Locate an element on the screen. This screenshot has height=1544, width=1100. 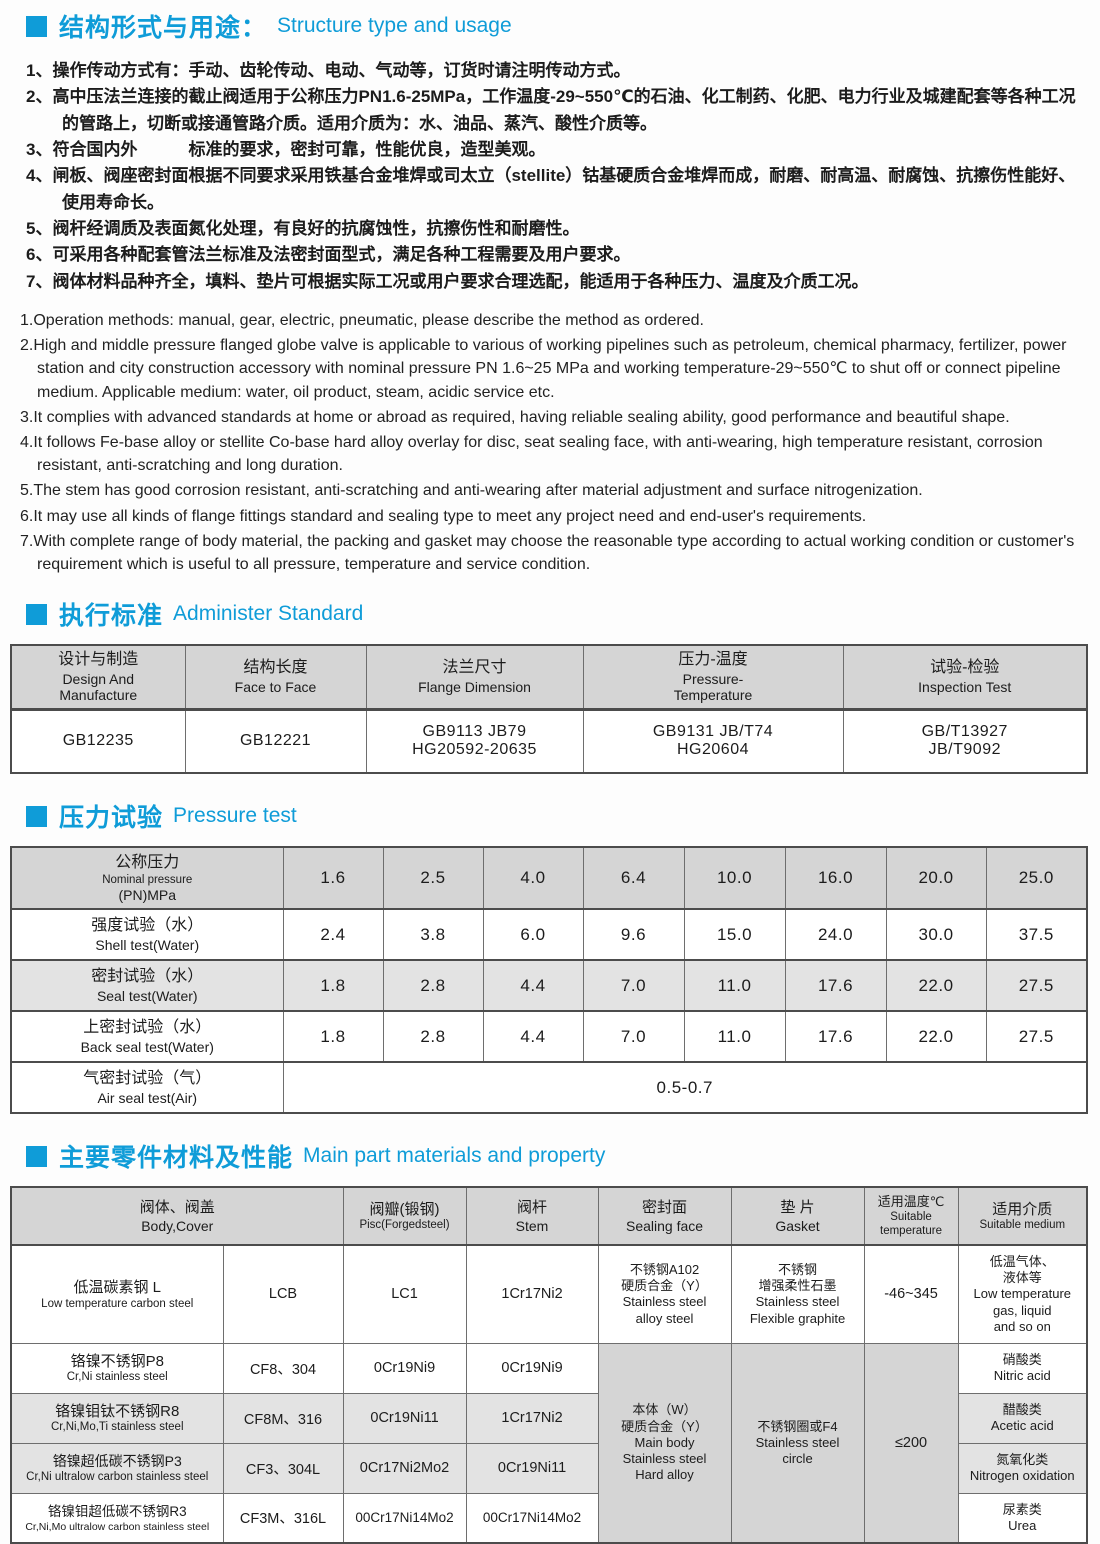
pn-value: 2.5 is located at coordinates (433, 878).